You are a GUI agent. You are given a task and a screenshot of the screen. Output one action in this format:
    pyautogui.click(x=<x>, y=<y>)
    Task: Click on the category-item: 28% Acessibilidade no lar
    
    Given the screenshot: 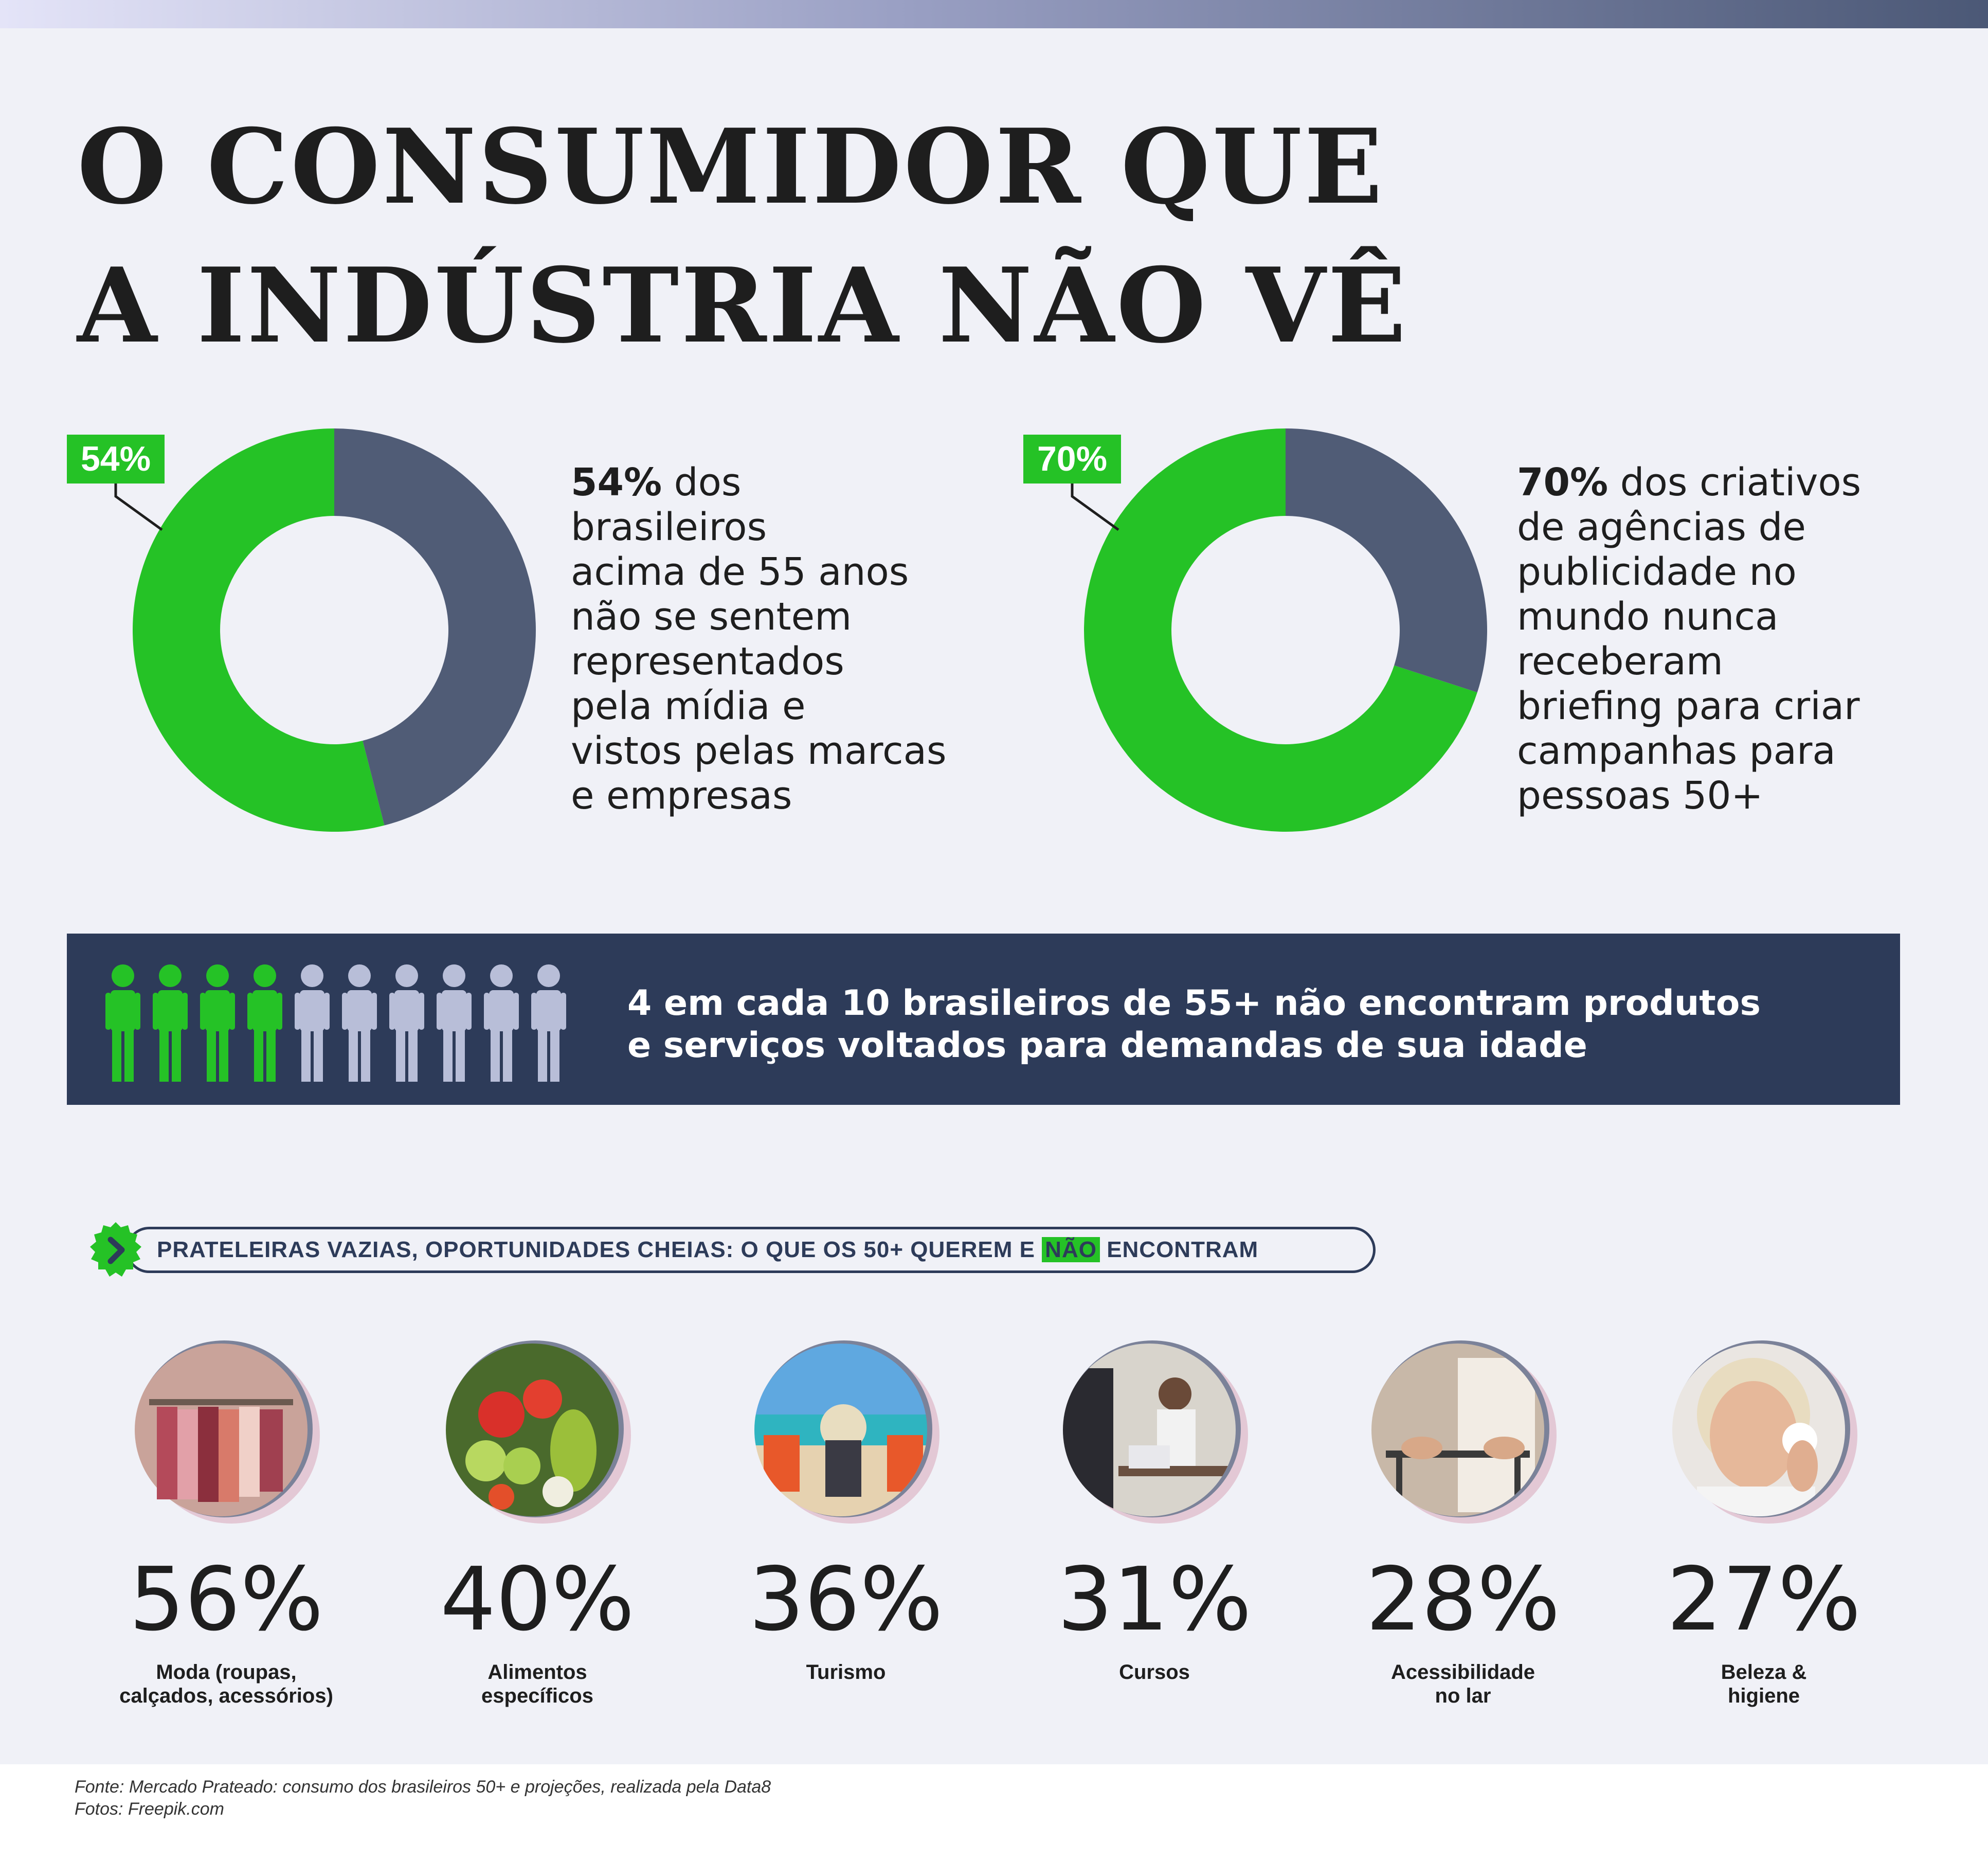 What is the action you would take?
    pyautogui.click(x=1463, y=1523)
    